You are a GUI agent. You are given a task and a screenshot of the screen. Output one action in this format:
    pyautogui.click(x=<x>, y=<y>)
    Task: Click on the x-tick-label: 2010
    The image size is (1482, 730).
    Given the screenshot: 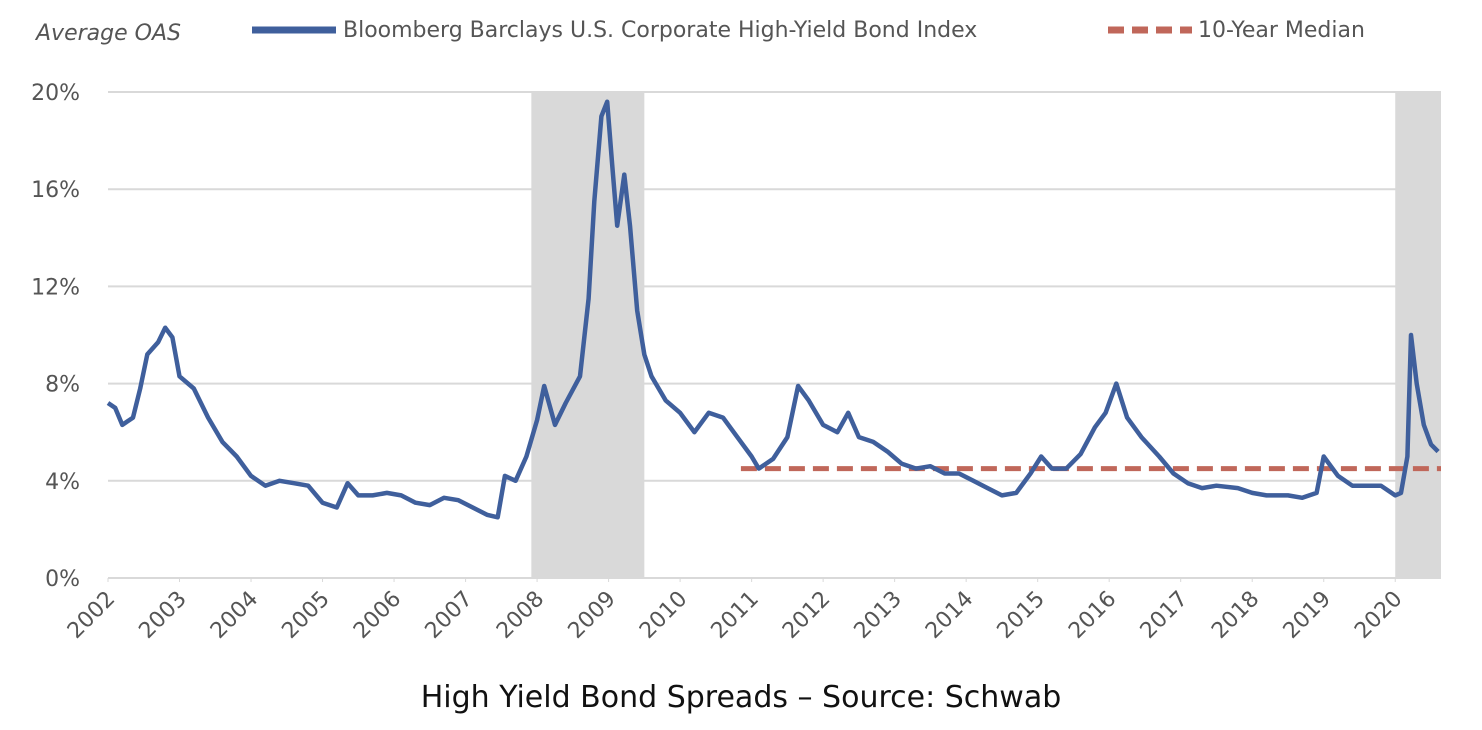 What is the action you would take?
    pyautogui.click(x=663, y=615)
    